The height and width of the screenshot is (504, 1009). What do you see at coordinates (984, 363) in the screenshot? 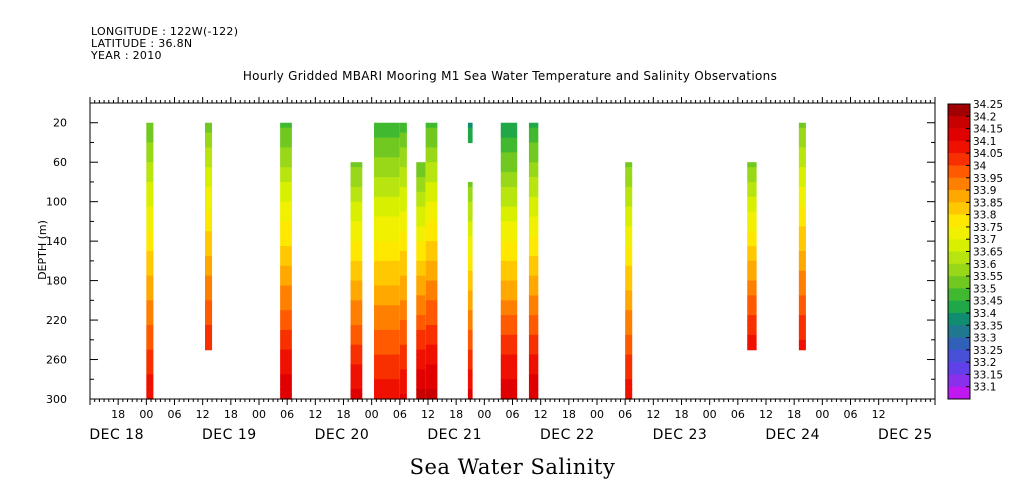
I see `colorbar-label: 33.2` at bounding box center [984, 363].